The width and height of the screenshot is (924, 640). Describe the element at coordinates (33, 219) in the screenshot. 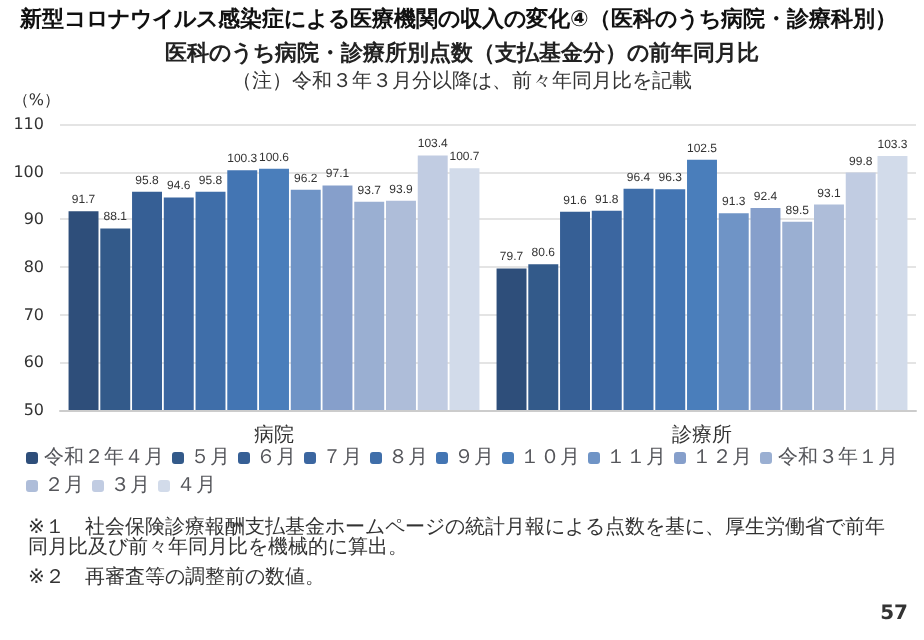

I see `y-tick-label: 90` at that location.